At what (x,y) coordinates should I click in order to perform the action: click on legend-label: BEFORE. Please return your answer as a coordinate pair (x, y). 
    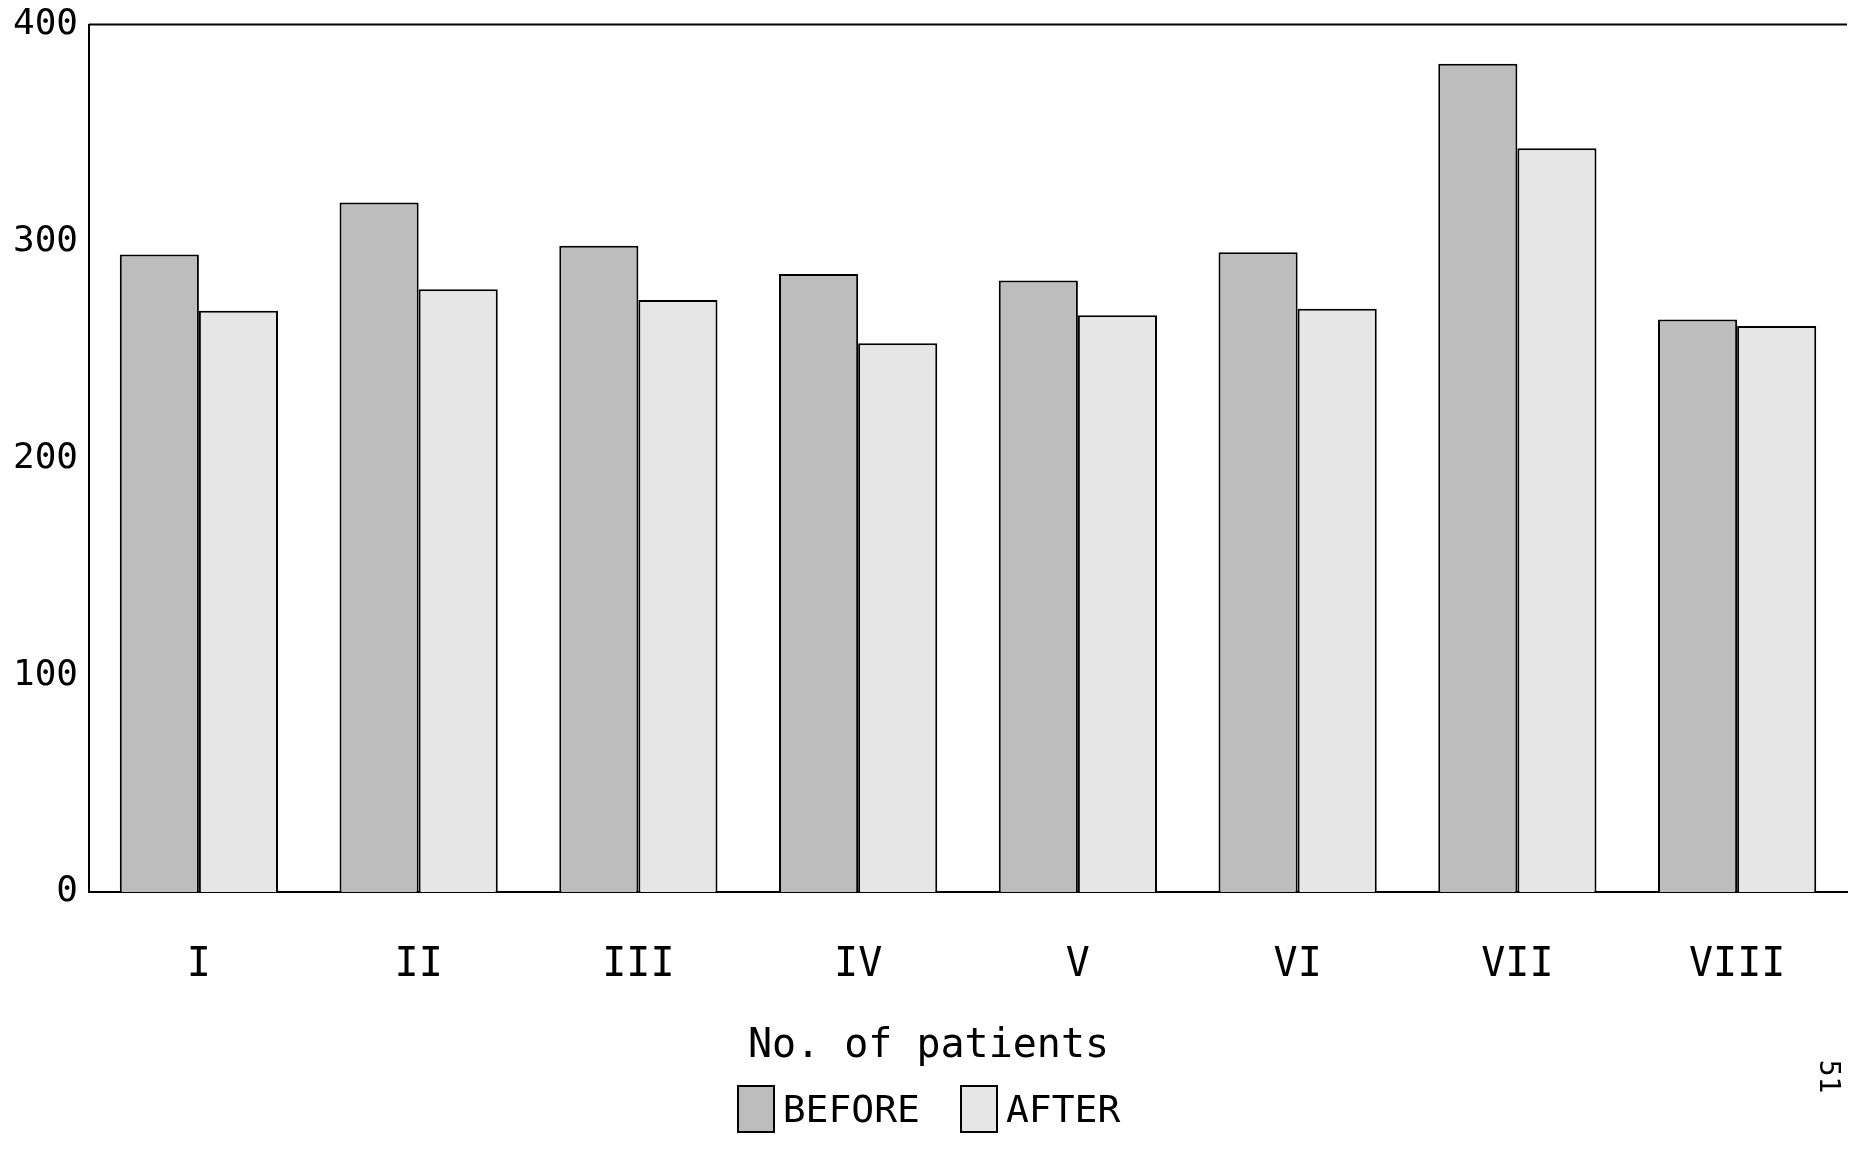
    Looking at the image, I should click on (851, 1109).